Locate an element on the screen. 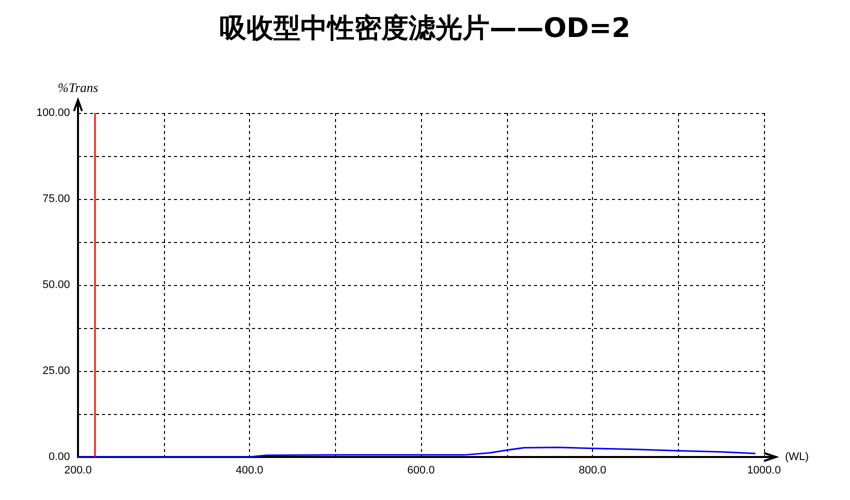 The image size is (850, 500). x-tick-label: 1000.0 is located at coordinates (764, 470).